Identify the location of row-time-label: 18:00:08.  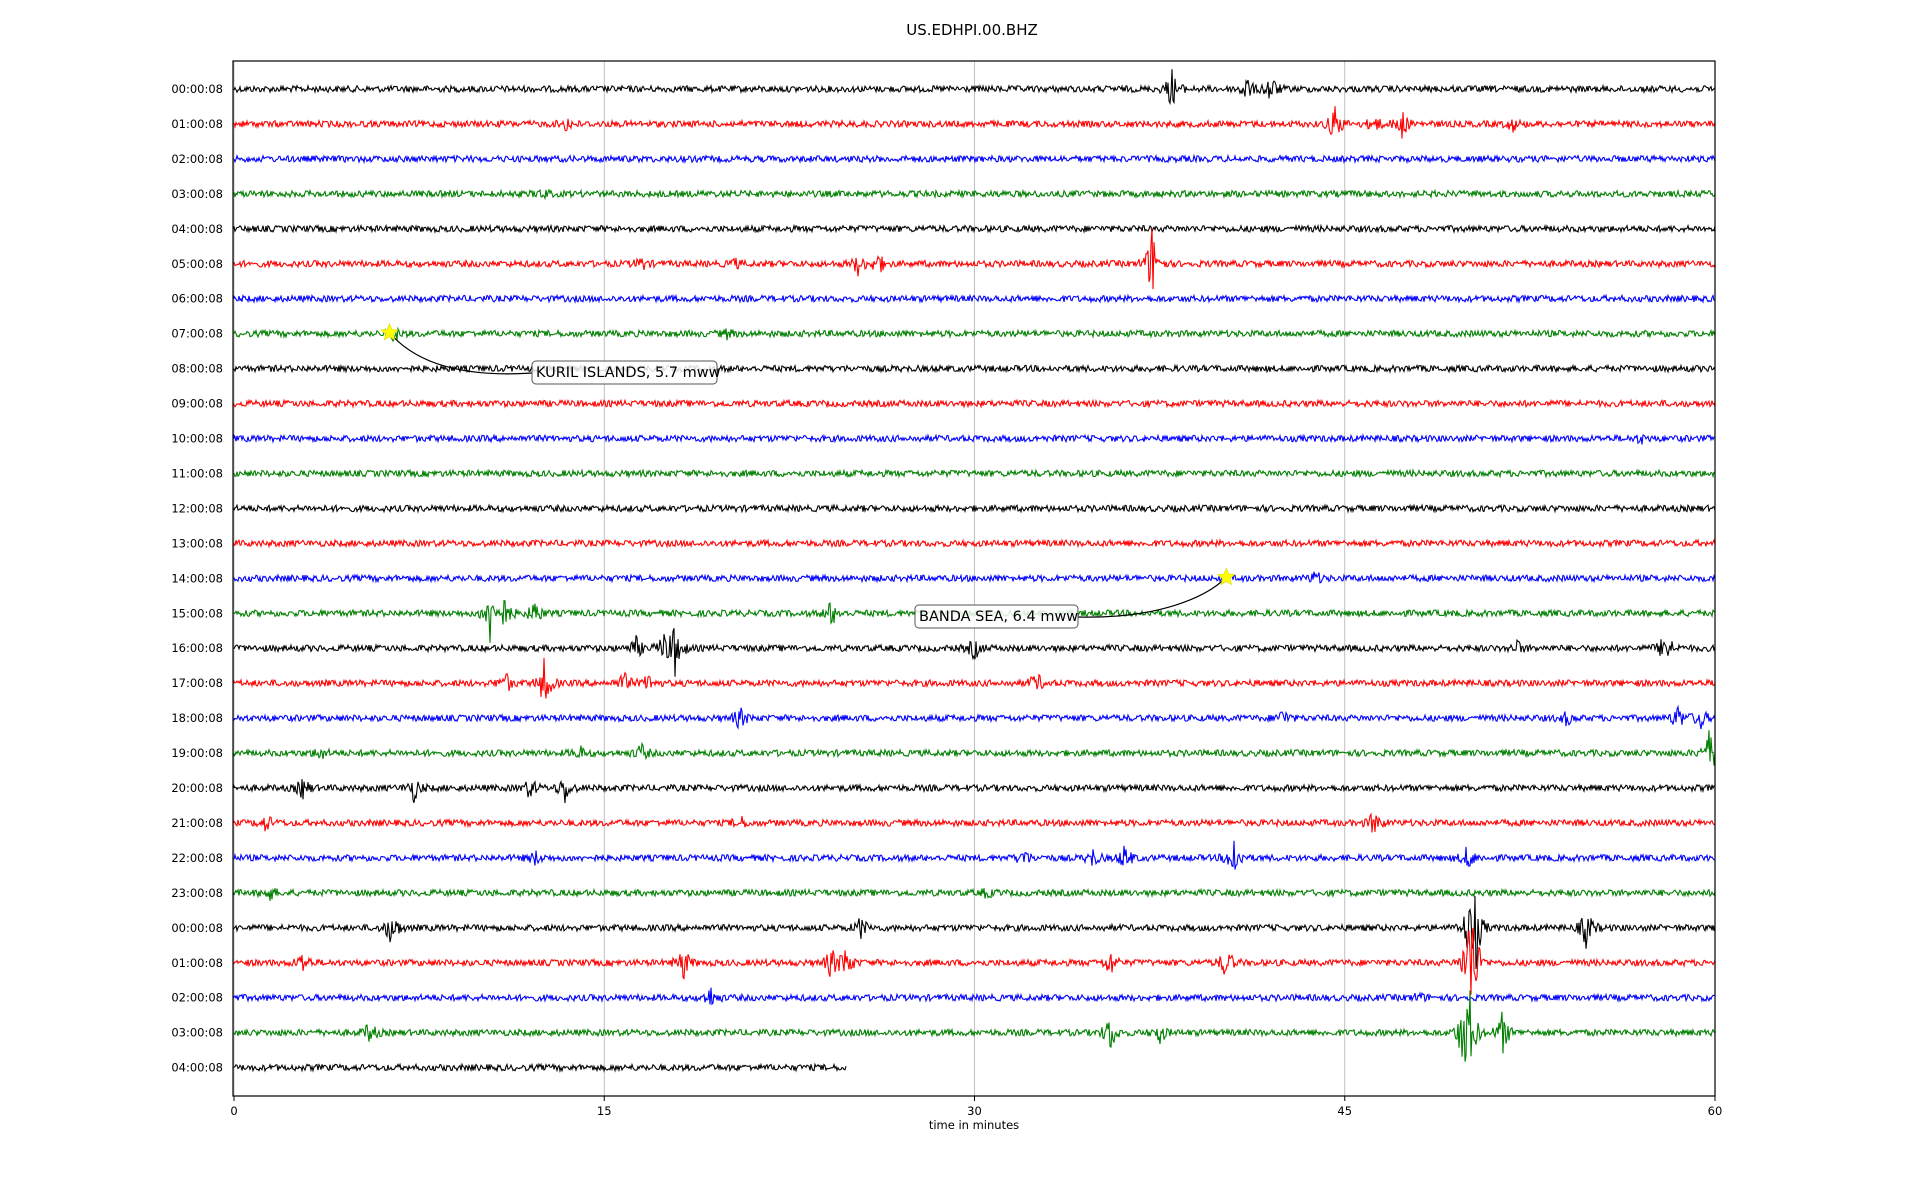
(197, 718).